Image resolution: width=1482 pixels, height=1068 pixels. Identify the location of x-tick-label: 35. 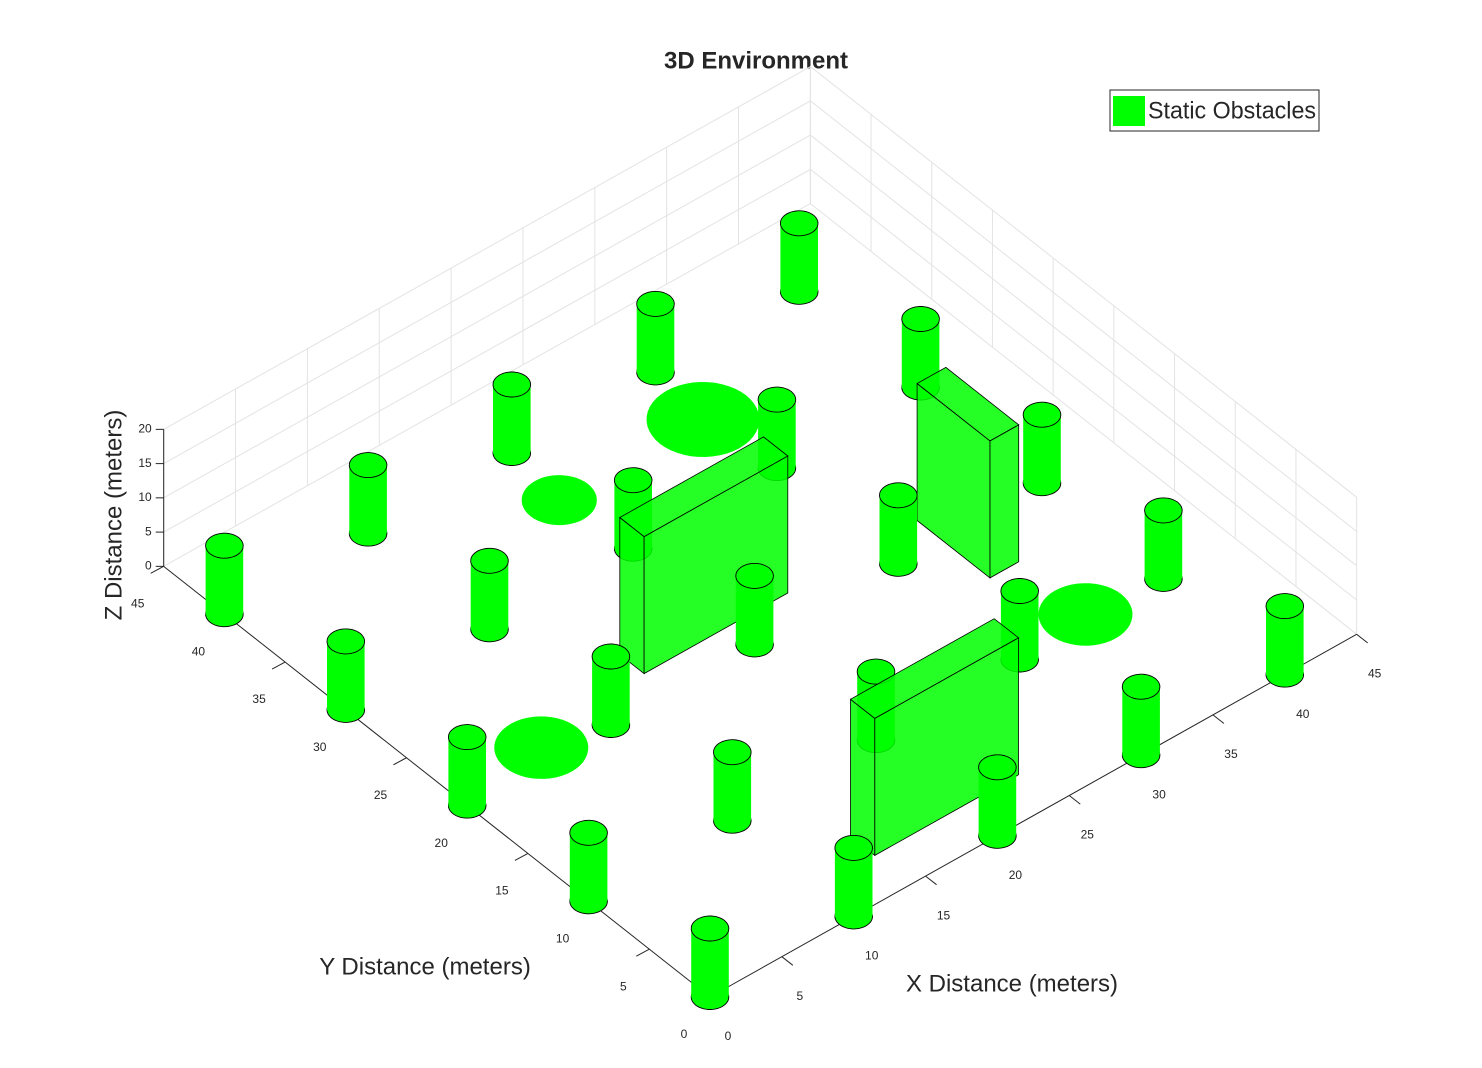
(1231, 754).